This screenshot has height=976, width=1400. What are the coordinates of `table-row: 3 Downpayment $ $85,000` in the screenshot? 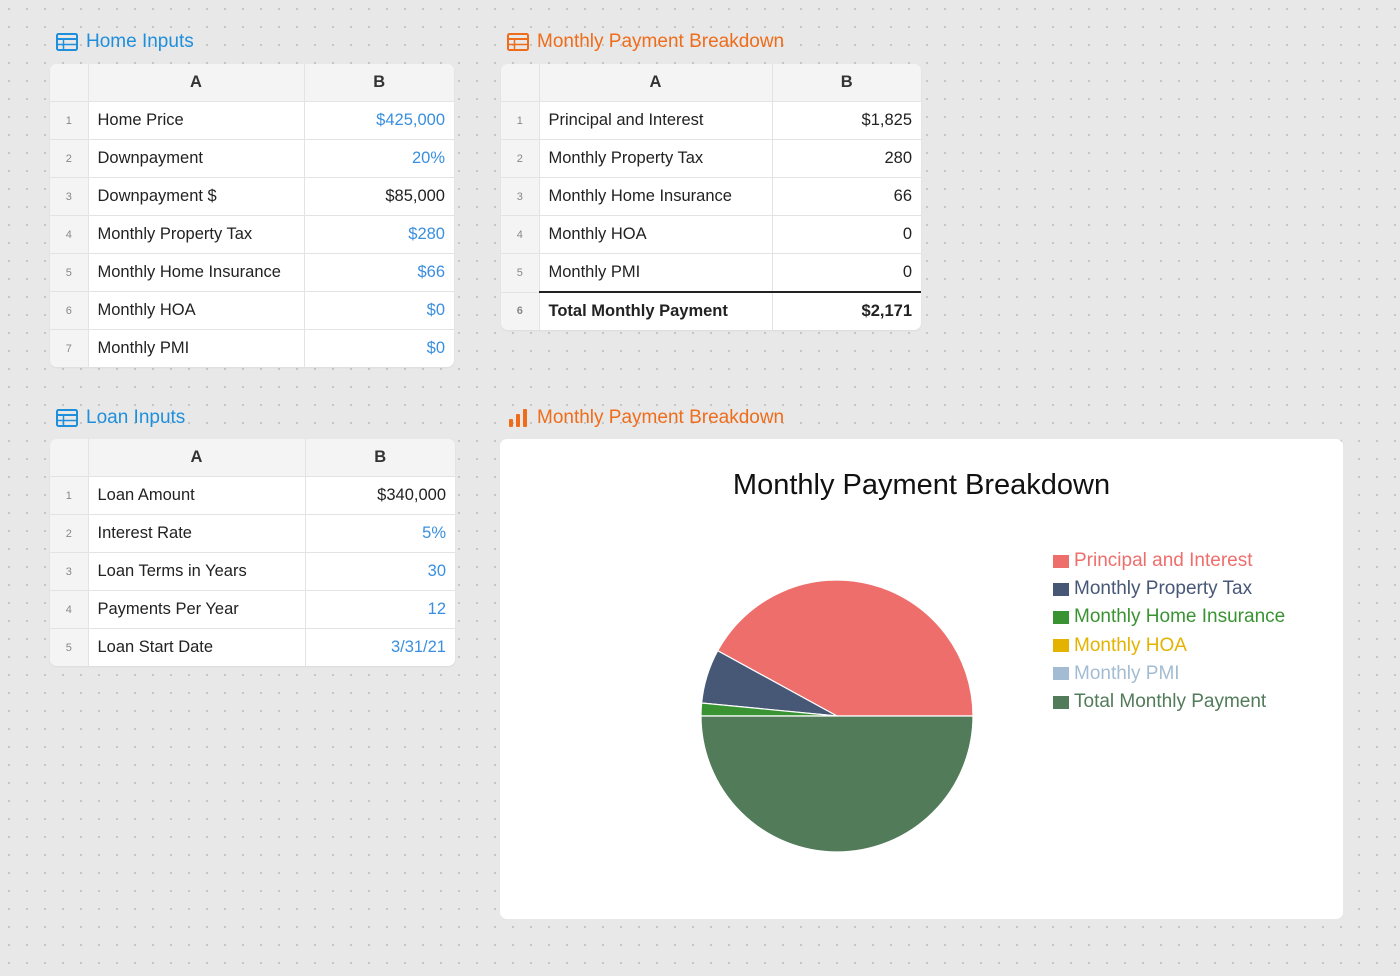 It's located at (252, 196).